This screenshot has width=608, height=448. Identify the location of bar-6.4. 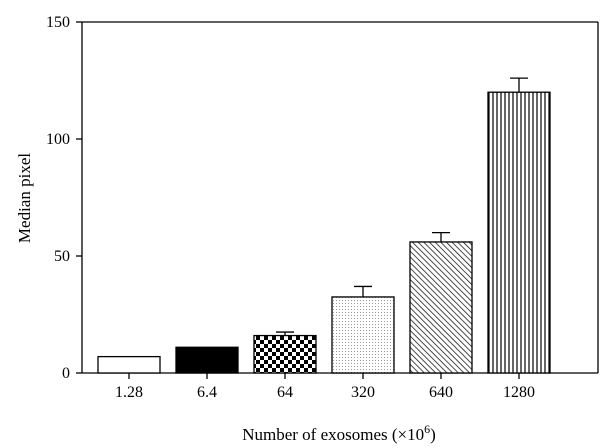
(207, 360).